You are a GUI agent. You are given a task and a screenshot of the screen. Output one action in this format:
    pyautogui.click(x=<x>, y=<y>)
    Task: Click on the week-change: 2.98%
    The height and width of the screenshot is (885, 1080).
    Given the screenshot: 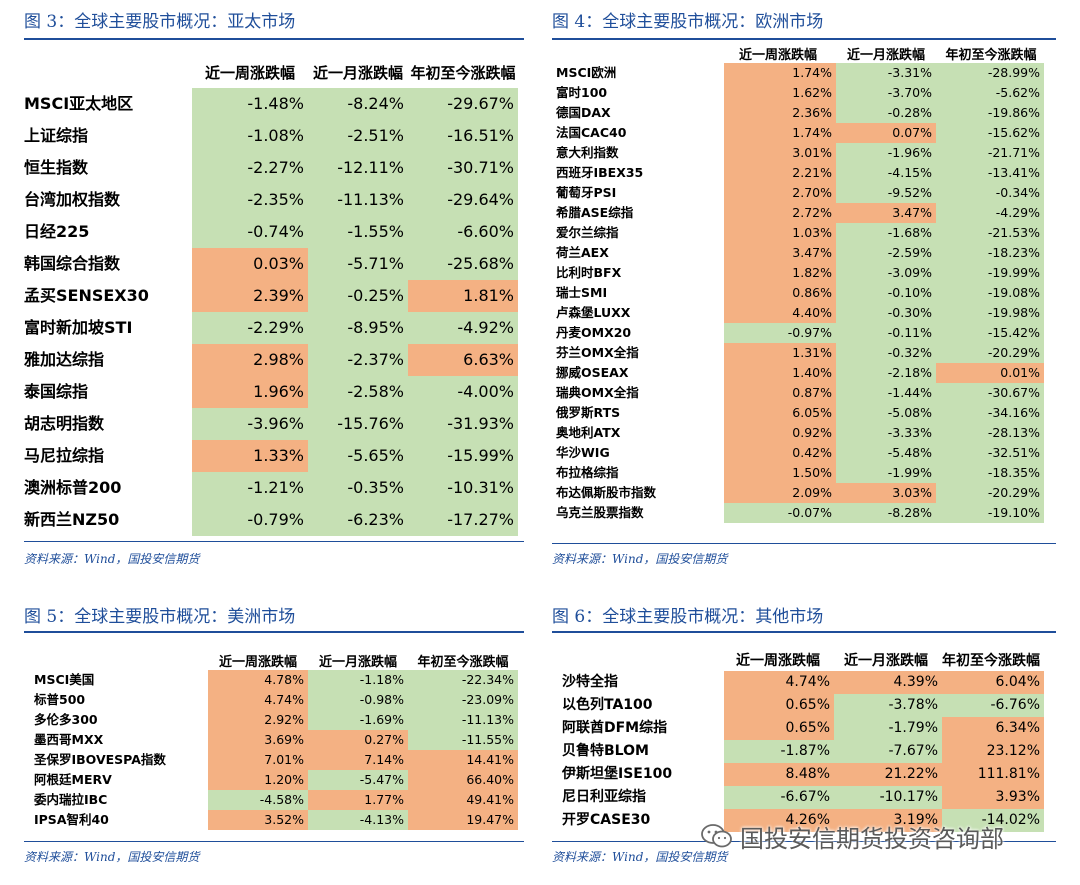 What is the action you would take?
    pyautogui.click(x=250, y=360)
    